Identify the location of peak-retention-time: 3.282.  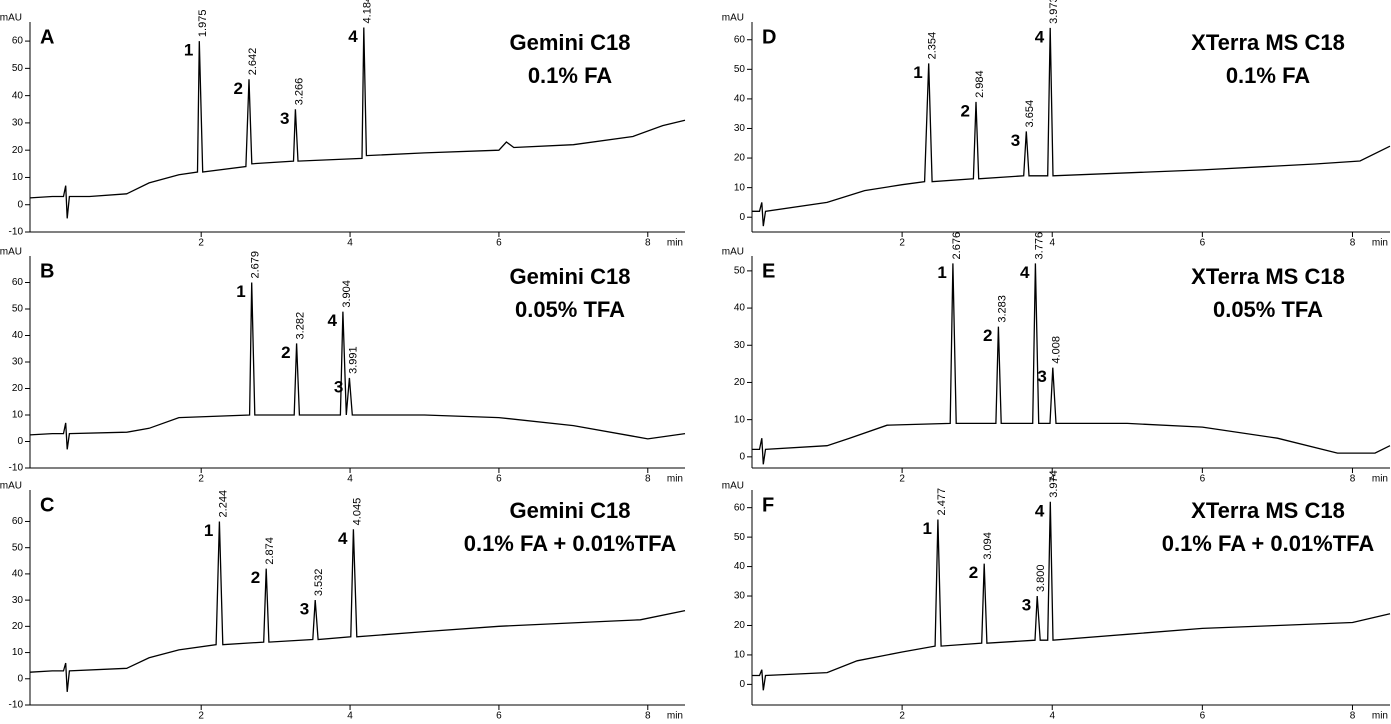
(301, 326).